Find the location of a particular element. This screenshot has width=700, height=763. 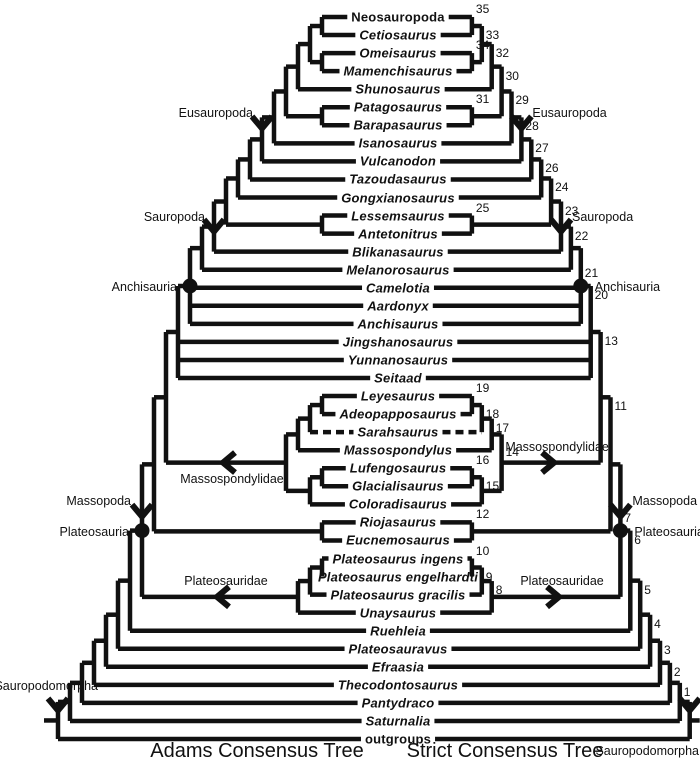

node-number: 12 is located at coordinates (482, 514).